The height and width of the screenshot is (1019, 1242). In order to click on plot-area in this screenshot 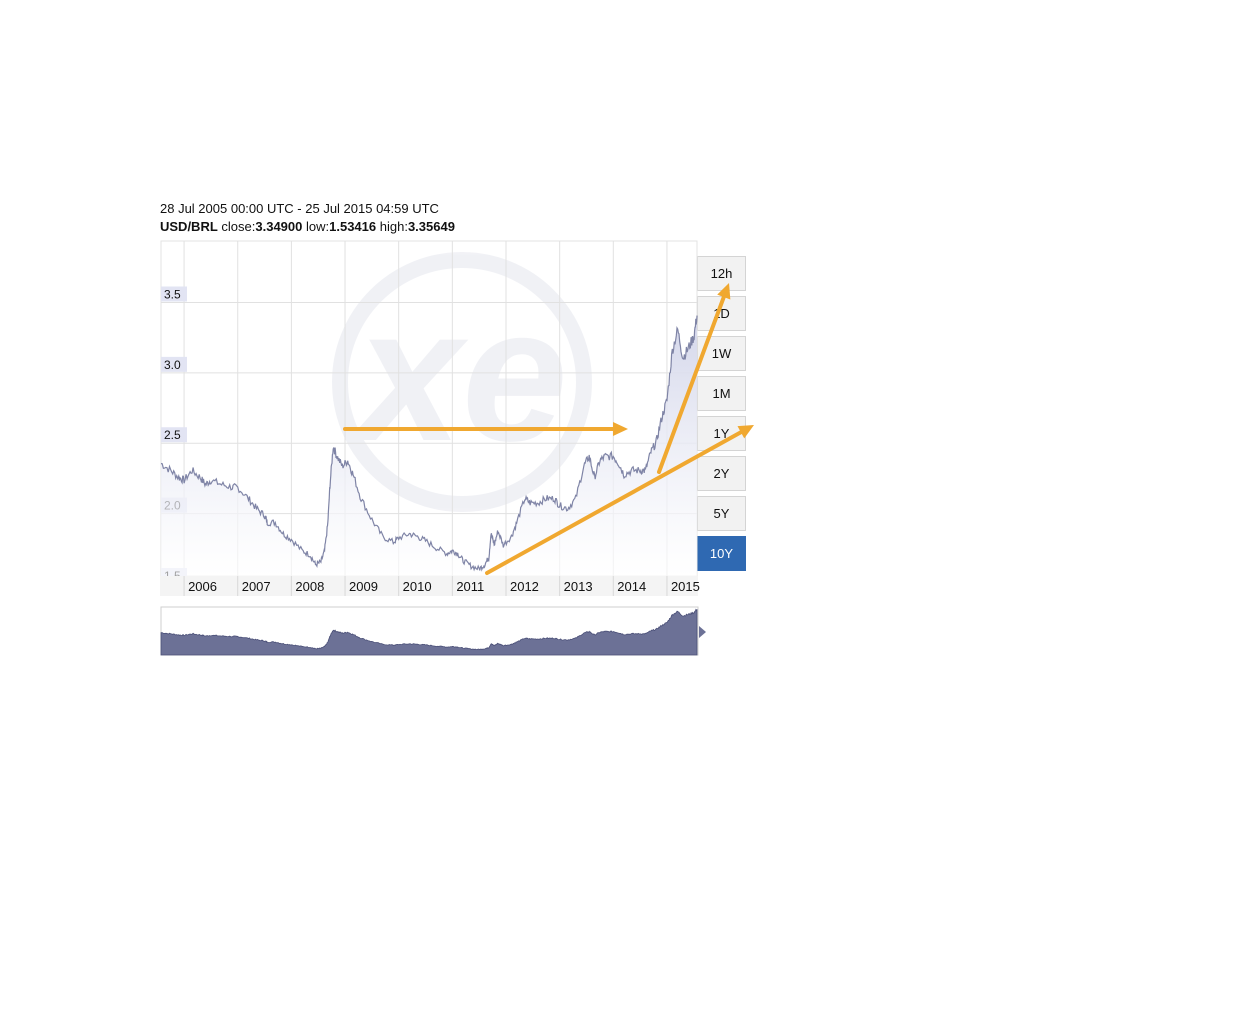, I will do `click(429, 445)`.